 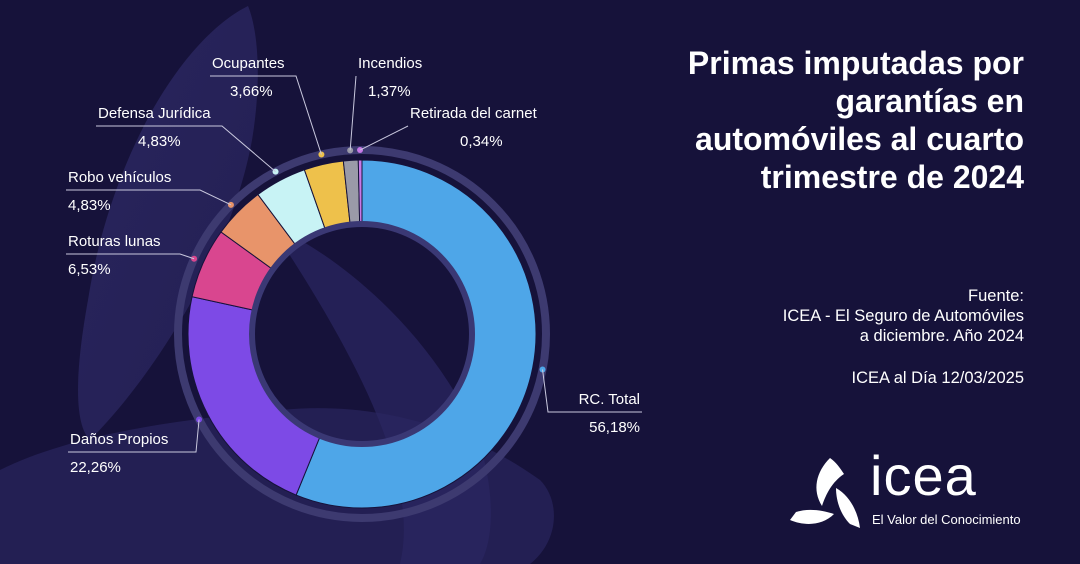 What do you see at coordinates (89, 269) in the screenshot?
I see `value-roturas-lunas: 6,53%` at bounding box center [89, 269].